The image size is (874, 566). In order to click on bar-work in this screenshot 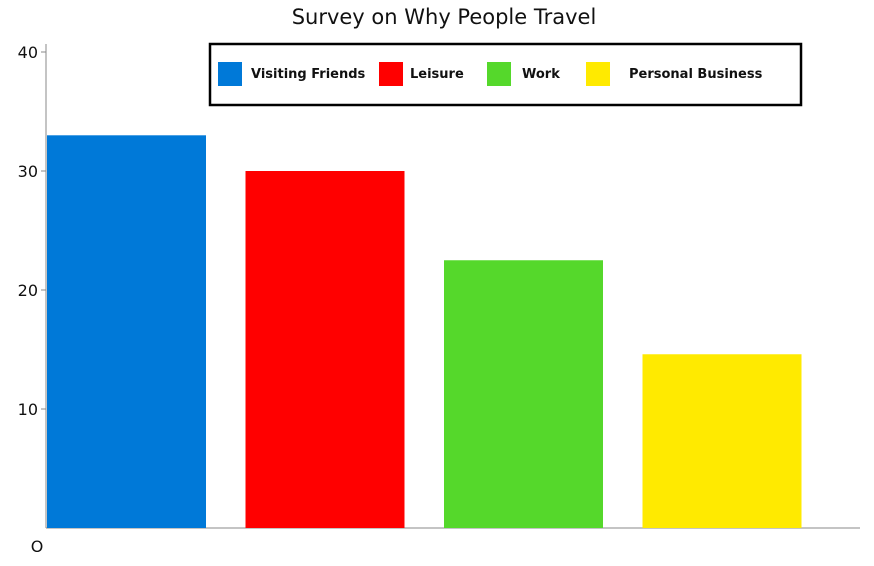, I will do `click(523, 394)`.